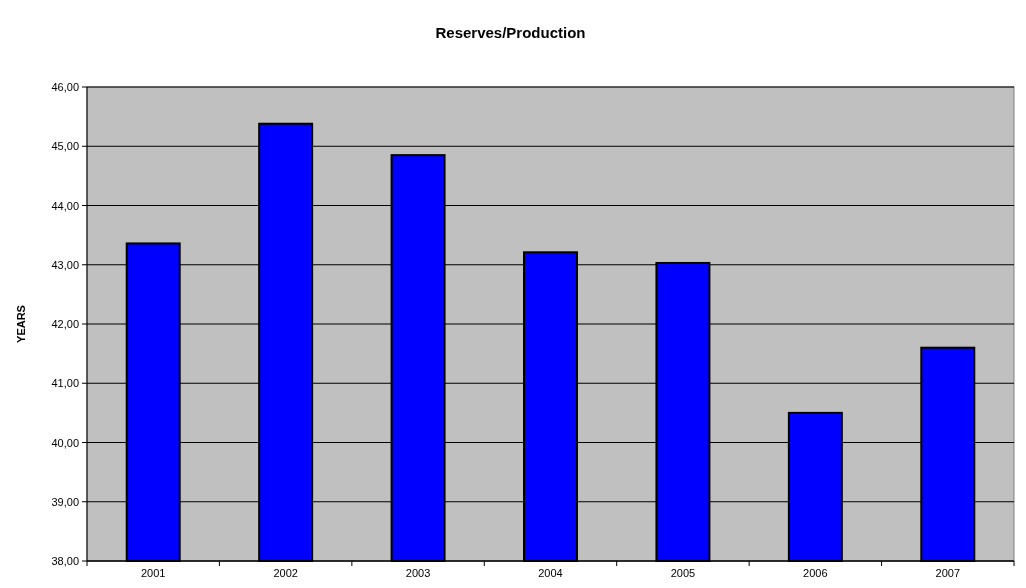  I want to click on x-tick-label: 2003, so click(418, 573).